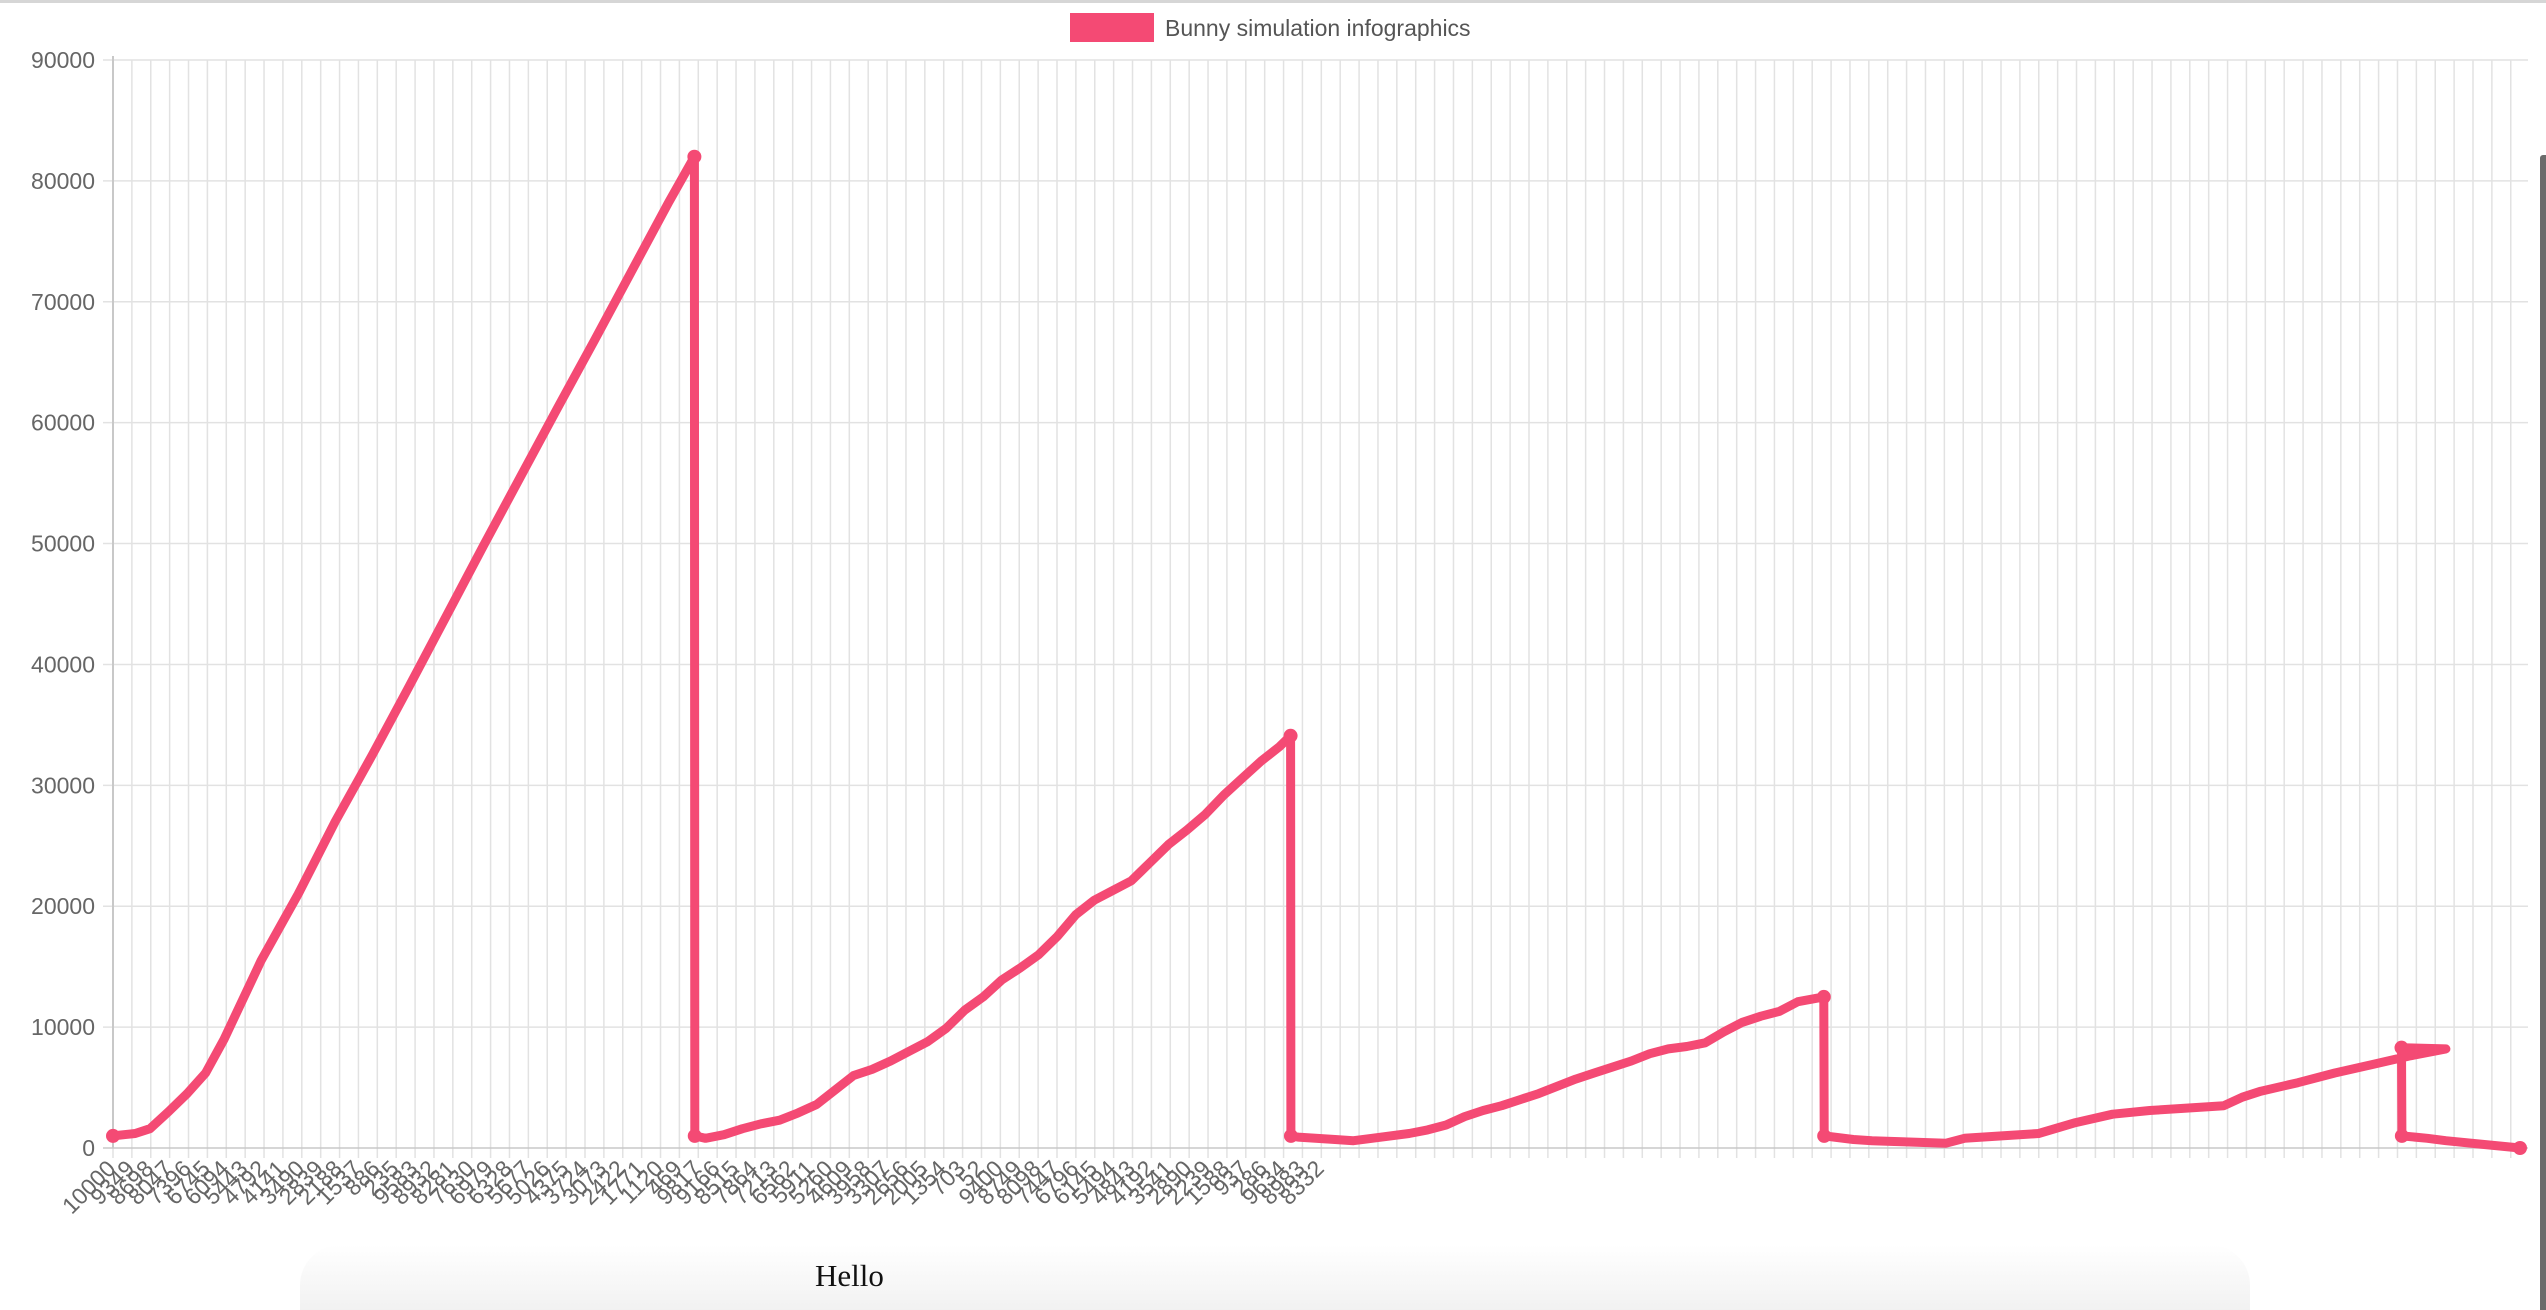  What do you see at coordinates (63, 906) in the screenshot?
I see `y-tick-label: 20000` at bounding box center [63, 906].